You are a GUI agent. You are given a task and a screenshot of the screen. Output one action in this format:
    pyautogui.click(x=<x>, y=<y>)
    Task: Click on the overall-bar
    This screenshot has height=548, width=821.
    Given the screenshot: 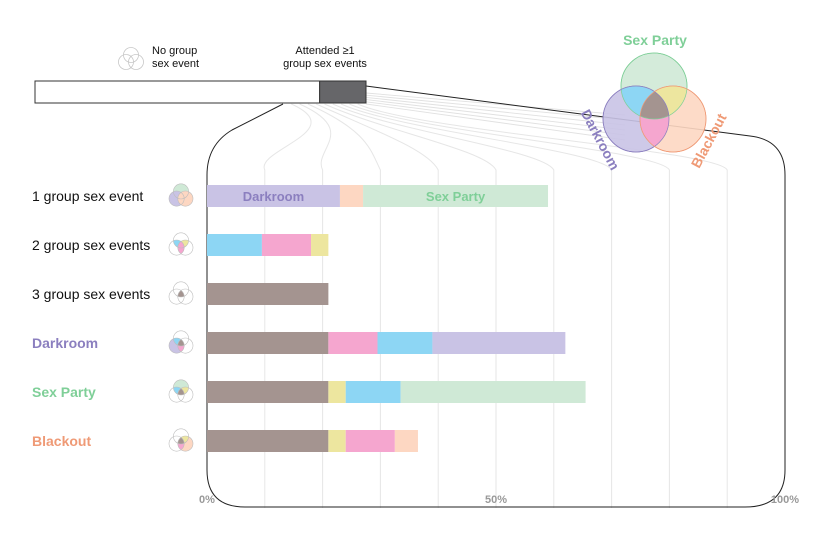 What is the action you would take?
    pyautogui.click(x=200, y=92)
    